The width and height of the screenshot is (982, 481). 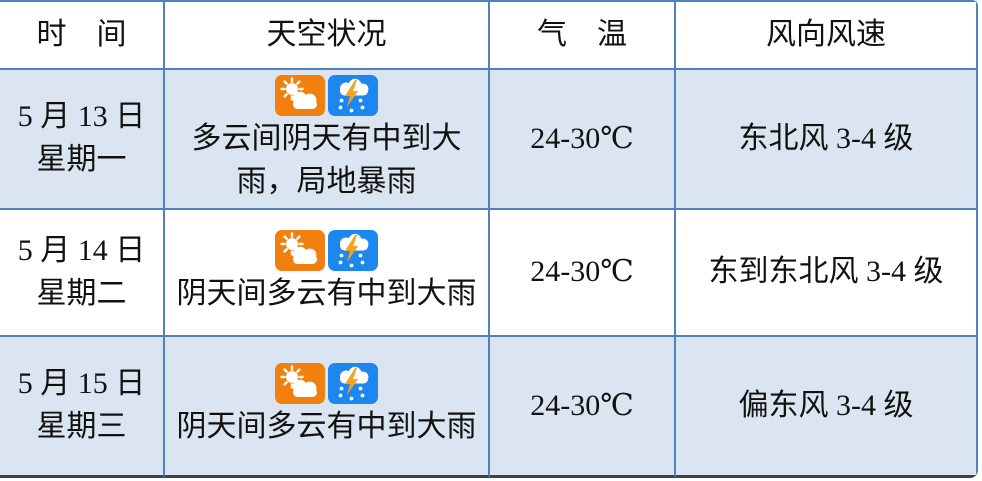 What do you see at coordinates (82, 140) in the screenshot?
I see `date-cell: 5 月 13 日 星期一` at bounding box center [82, 140].